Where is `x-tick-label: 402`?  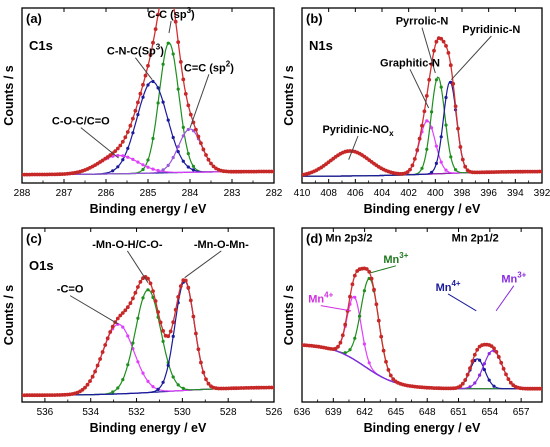
x-tick-label: 402 is located at coordinates (408, 193).